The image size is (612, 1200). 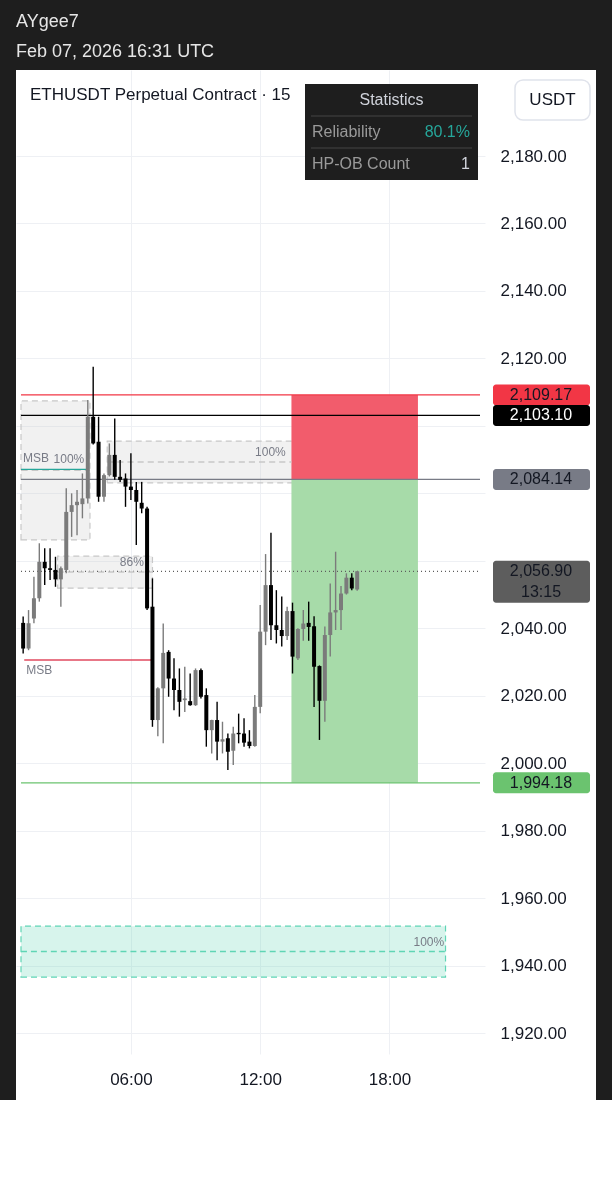 I want to click on annotation: 80.1%, so click(x=447, y=131).